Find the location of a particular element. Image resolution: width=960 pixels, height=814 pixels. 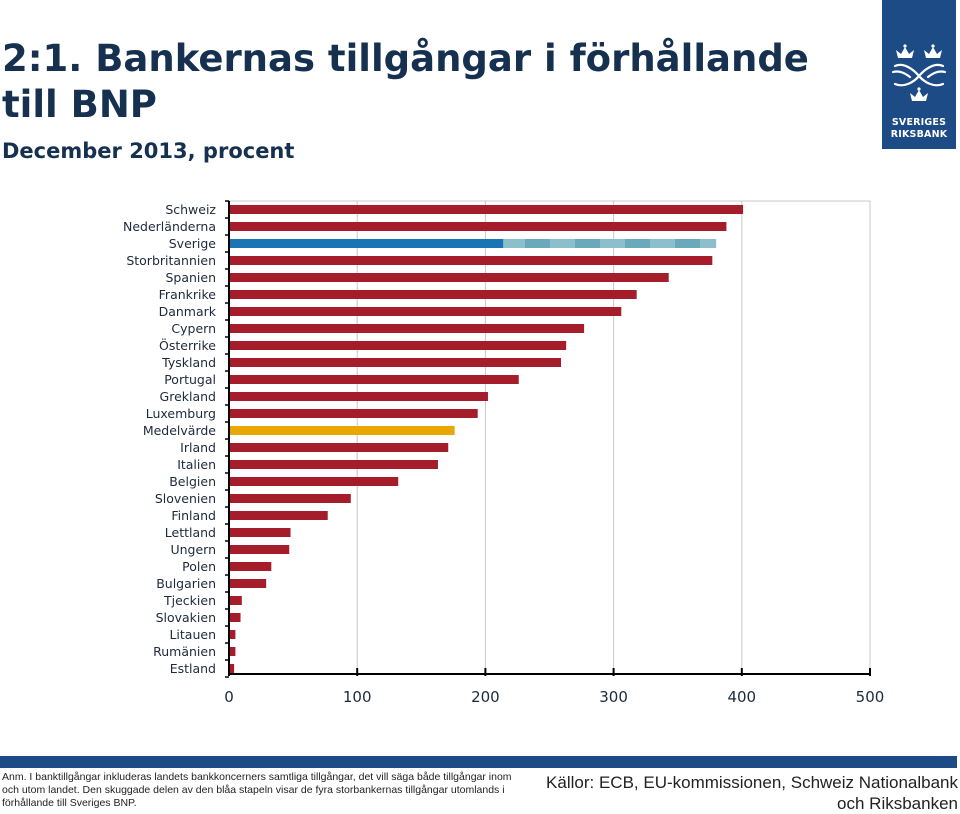

category-label: Lettland is located at coordinates (190, 532).